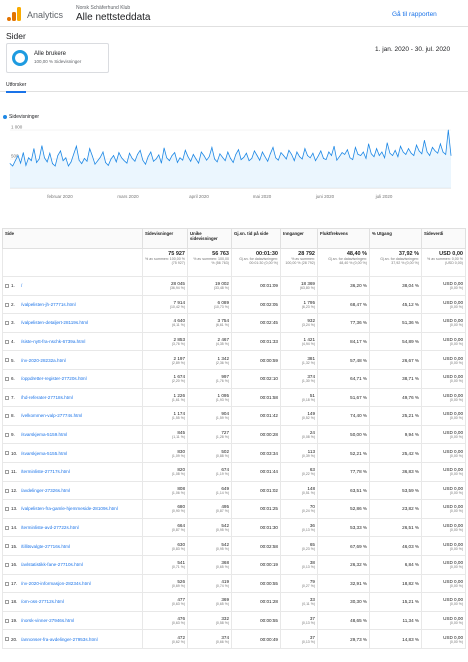 The image size is (468, 662). I want to click on unique-pageviews-cell: 19 002 (33,48 %), so click(209, 286).